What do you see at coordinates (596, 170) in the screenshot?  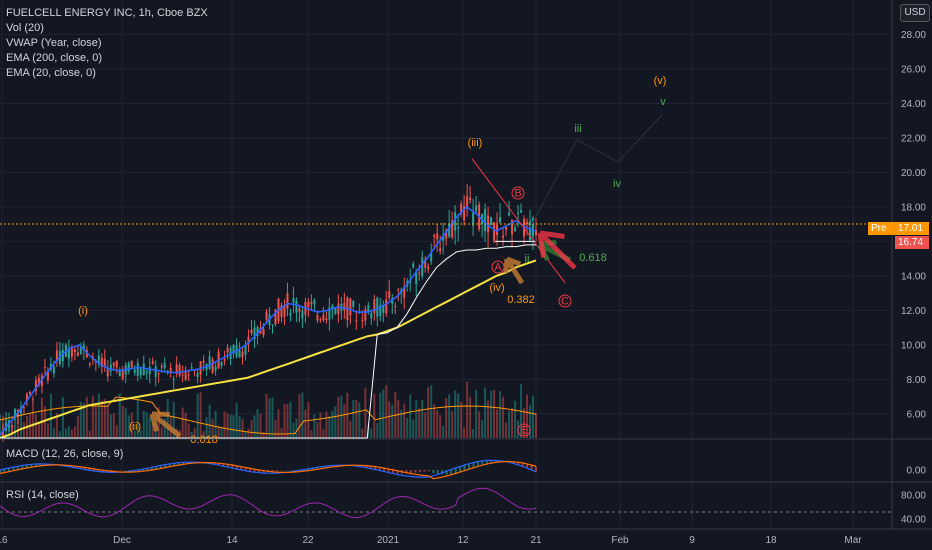 I see `projection-path` at bounding box center [596, 170].